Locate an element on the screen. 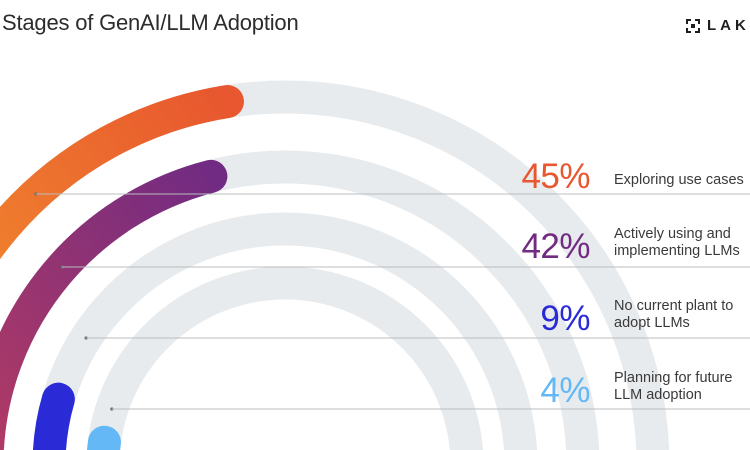 The image size is (750, 450). brand-logo: LAKE is located at coordinates (718, 25).